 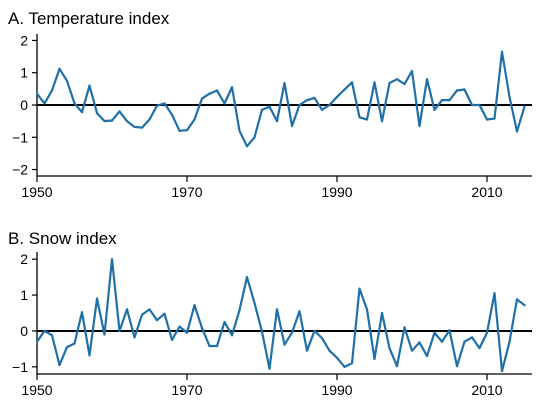 I want to click on snow-x-tick-label: 2010, so click(x=486, y=390).